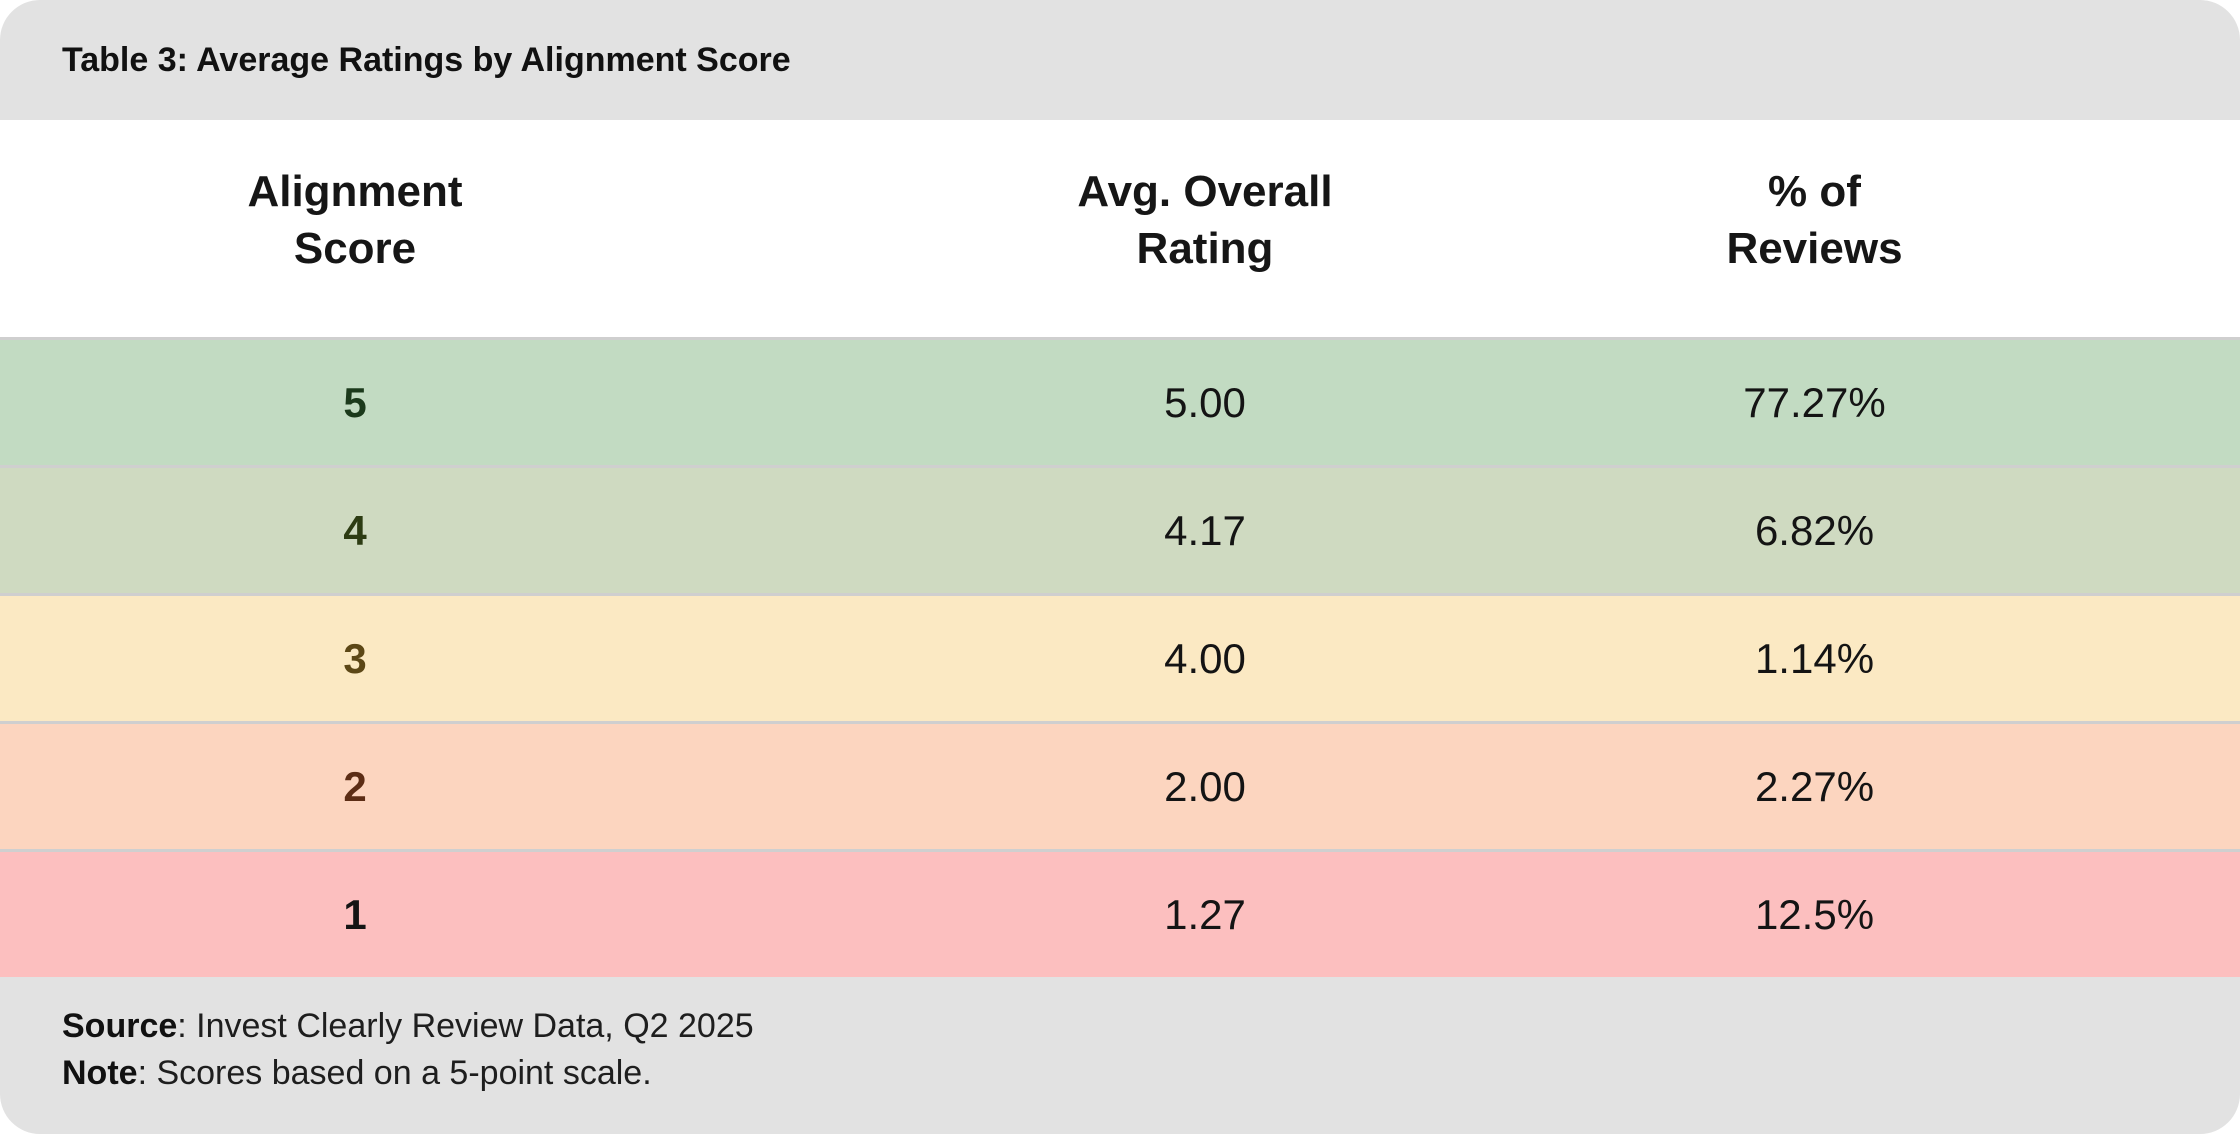  What do you see at coordinates (465, 1026) in the screenshot?
I see `source-text: : Invest Clearly Review Data, Q2 2025` at bounding box center [465, 1026].